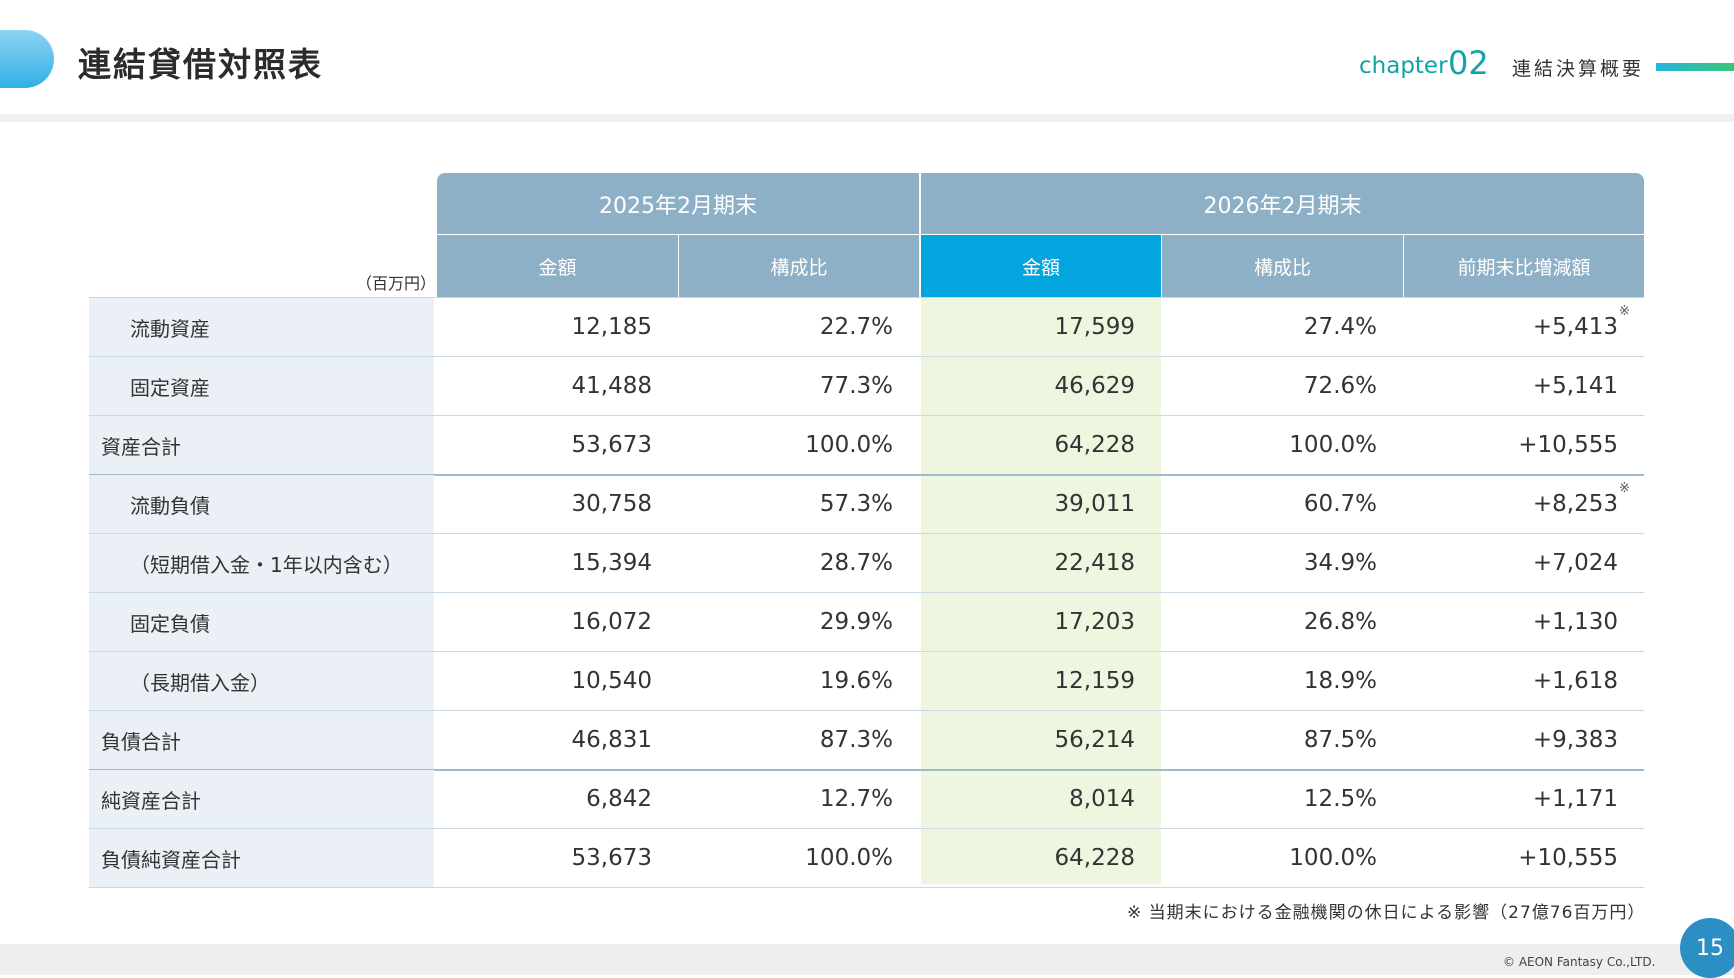 The image size is (1734, 978). Describe the element at coordinates (1340, 681) in the screenshot. I see `table-cell: 18.9%` at that location.